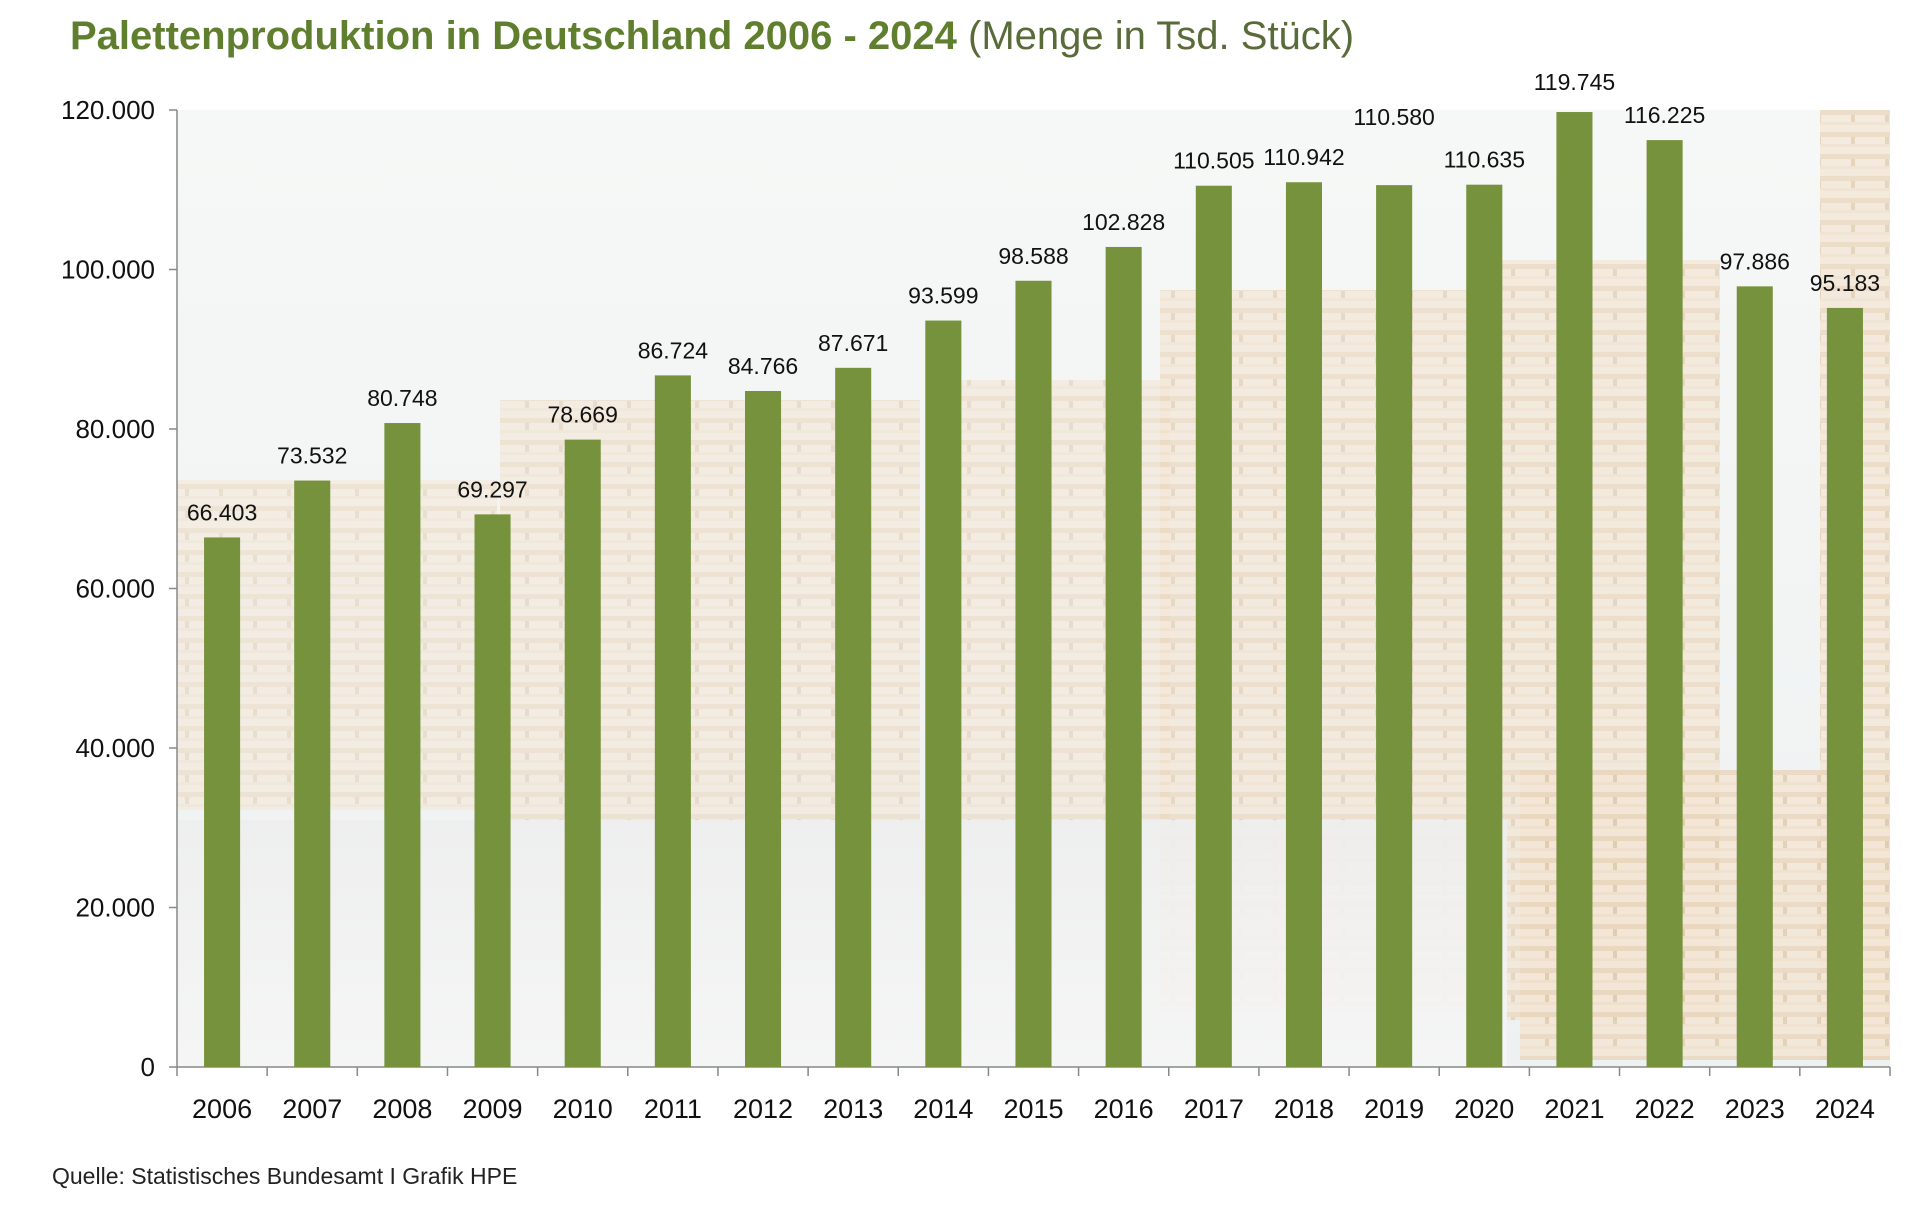 The image size is (1920, 1219). Describe the element at coordinates (1124, 1109) in the screenshot. I see `x-tick-label: 2016` at that location.